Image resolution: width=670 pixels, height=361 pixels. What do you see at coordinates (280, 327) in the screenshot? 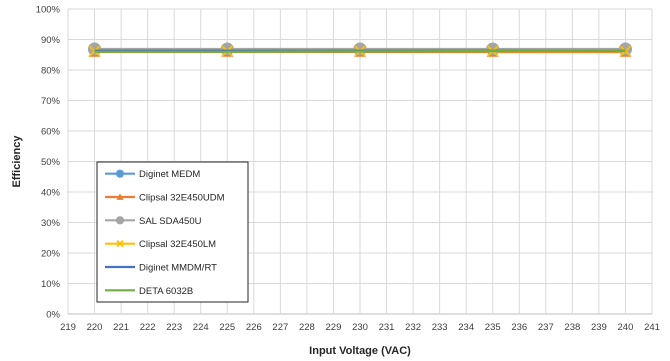
I see `x-tick-label: 227` at bounding box center [280, 327].